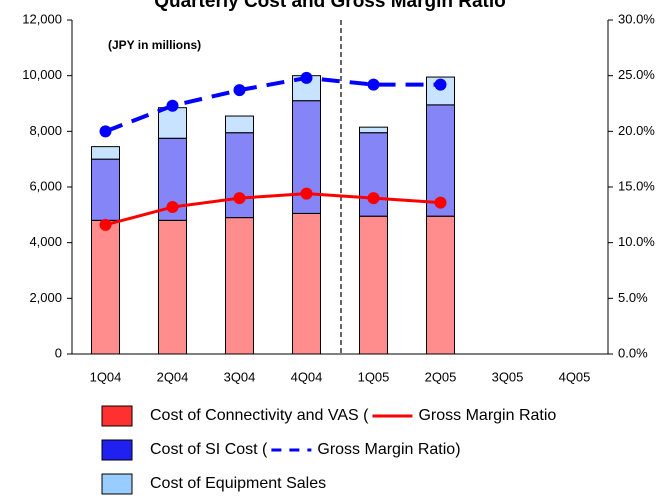  Describe the element at coordinates (58, 352) in the screenshot. I see `y-tick-label: 0` at that location.